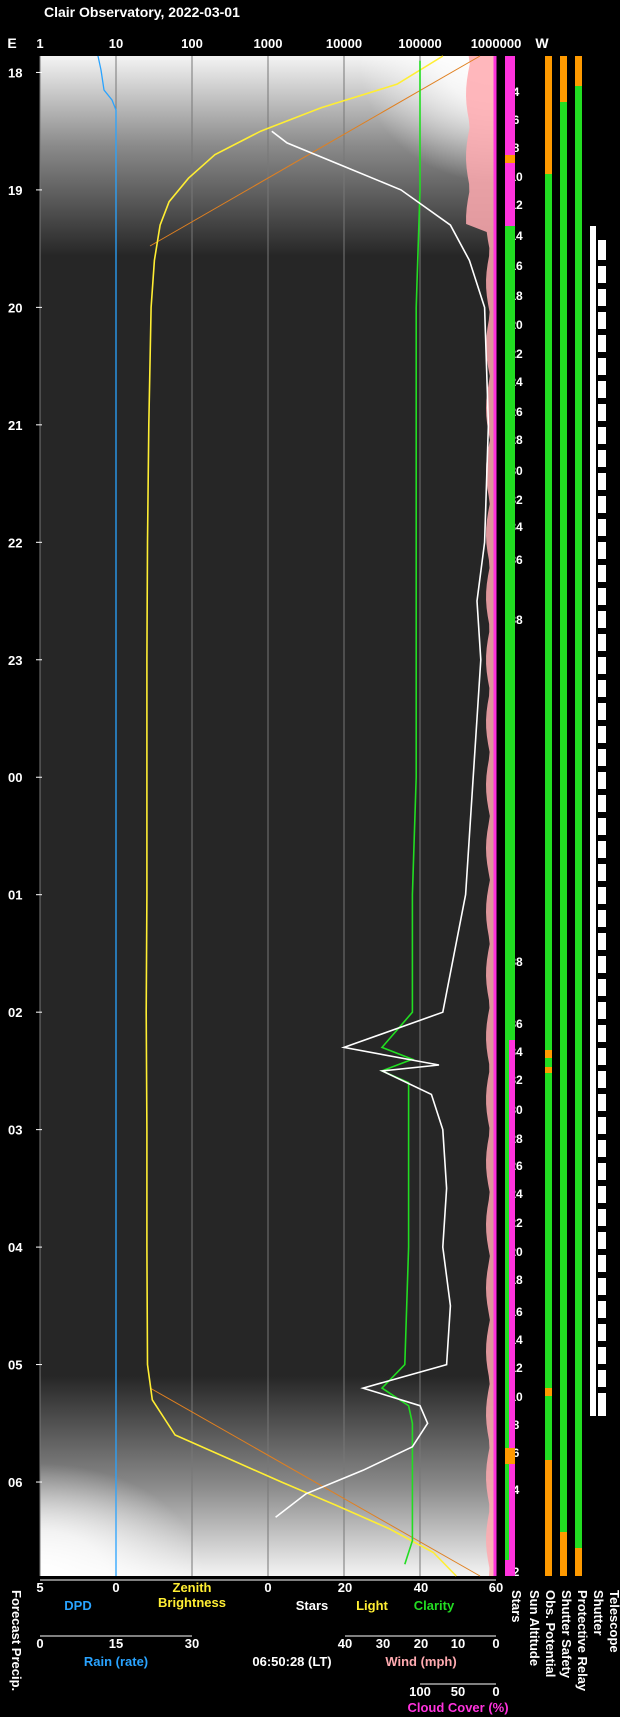 This screenshot has width=620, height=1717. Describe the element at coordinates (613, 1621) in the screenshot. I see `side-label: Telescope` at that location.